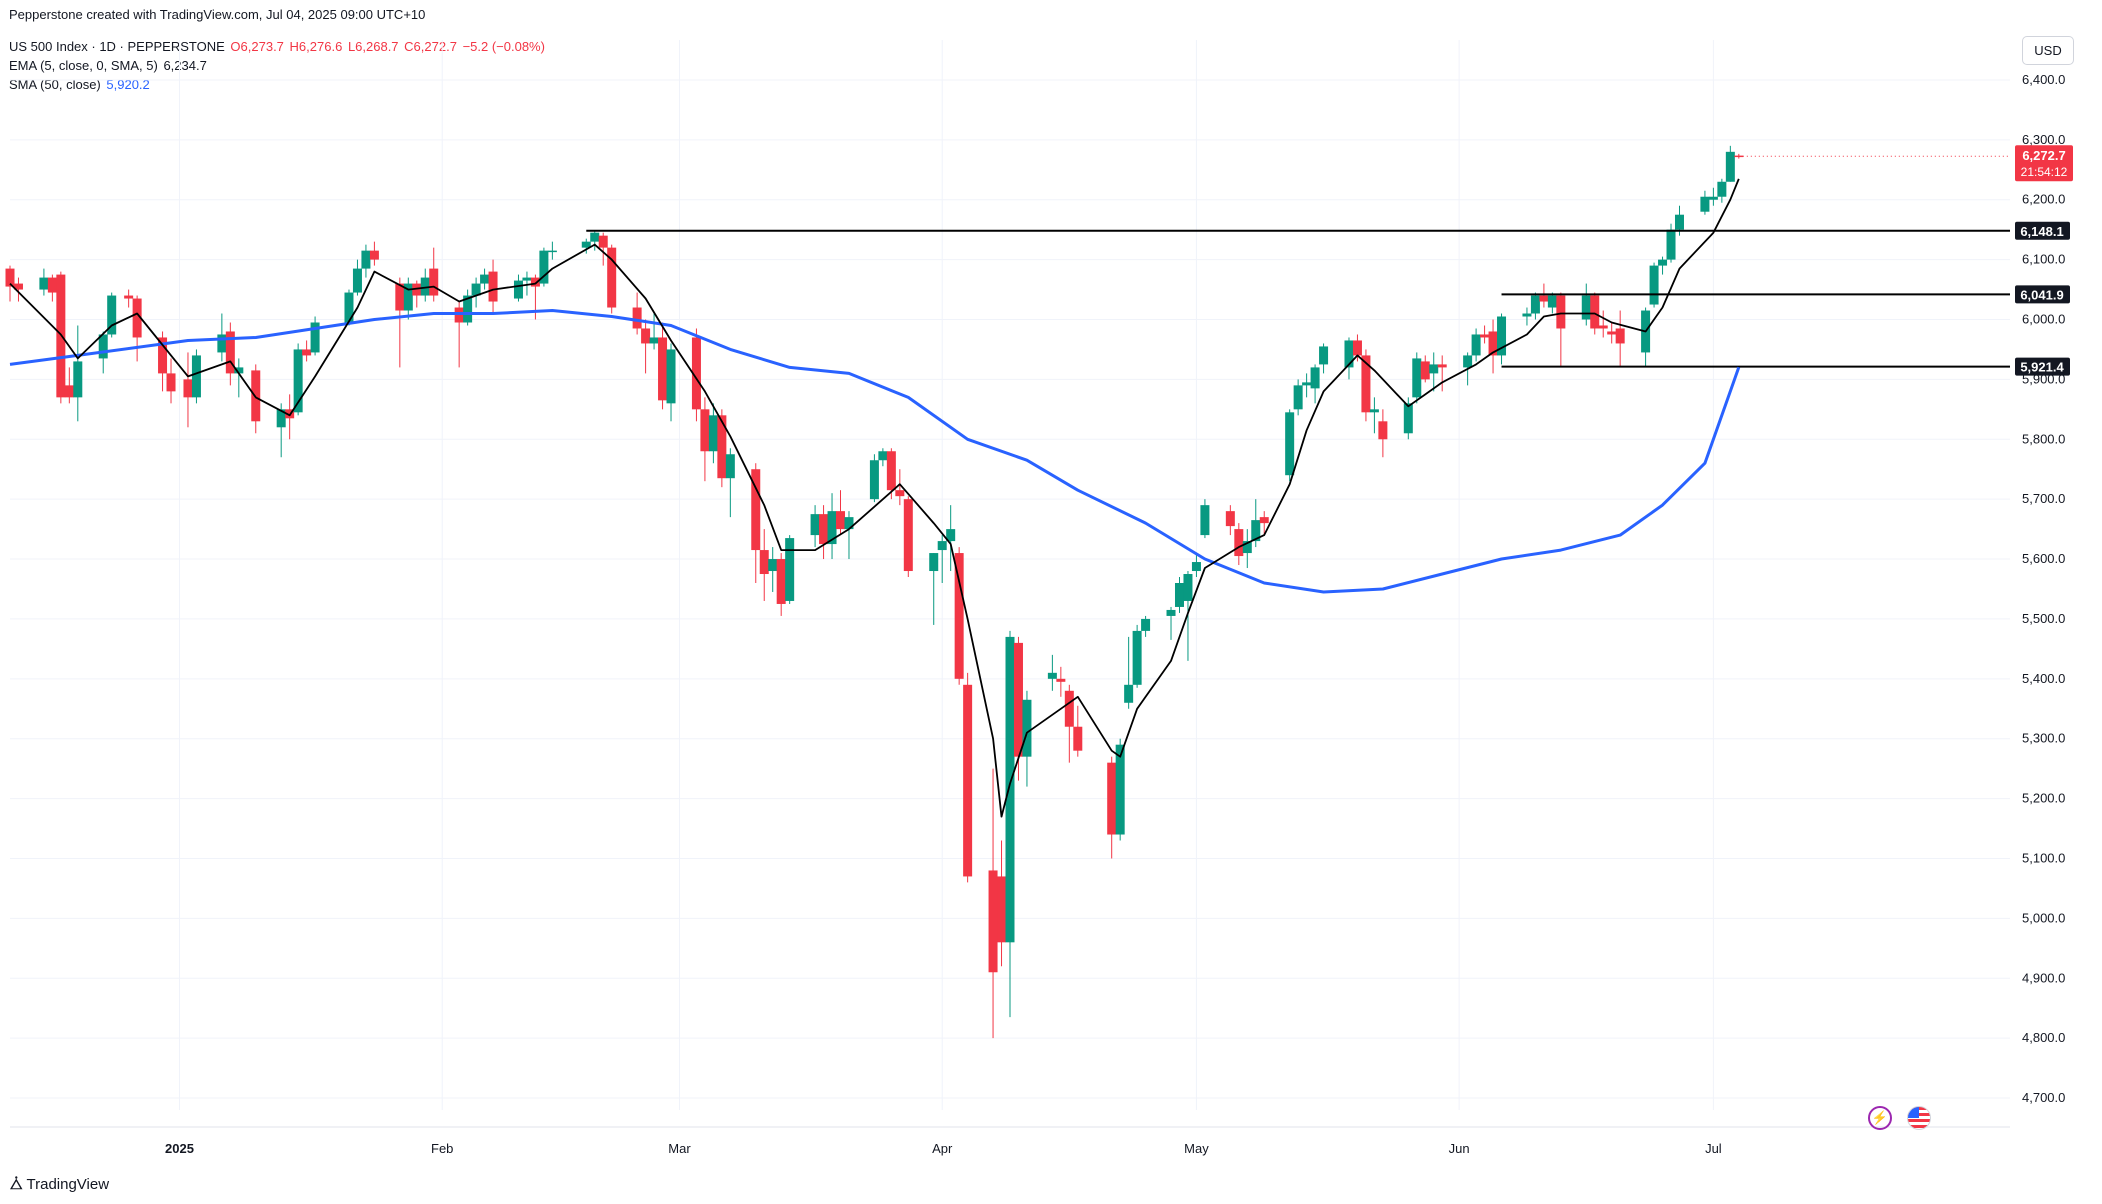 The height and width of the screenshot is (1204, 2102). Describe the element at coordinates (2043, 79) in the screenshot. I see `price-tick-label: 6,400.0` at that location.